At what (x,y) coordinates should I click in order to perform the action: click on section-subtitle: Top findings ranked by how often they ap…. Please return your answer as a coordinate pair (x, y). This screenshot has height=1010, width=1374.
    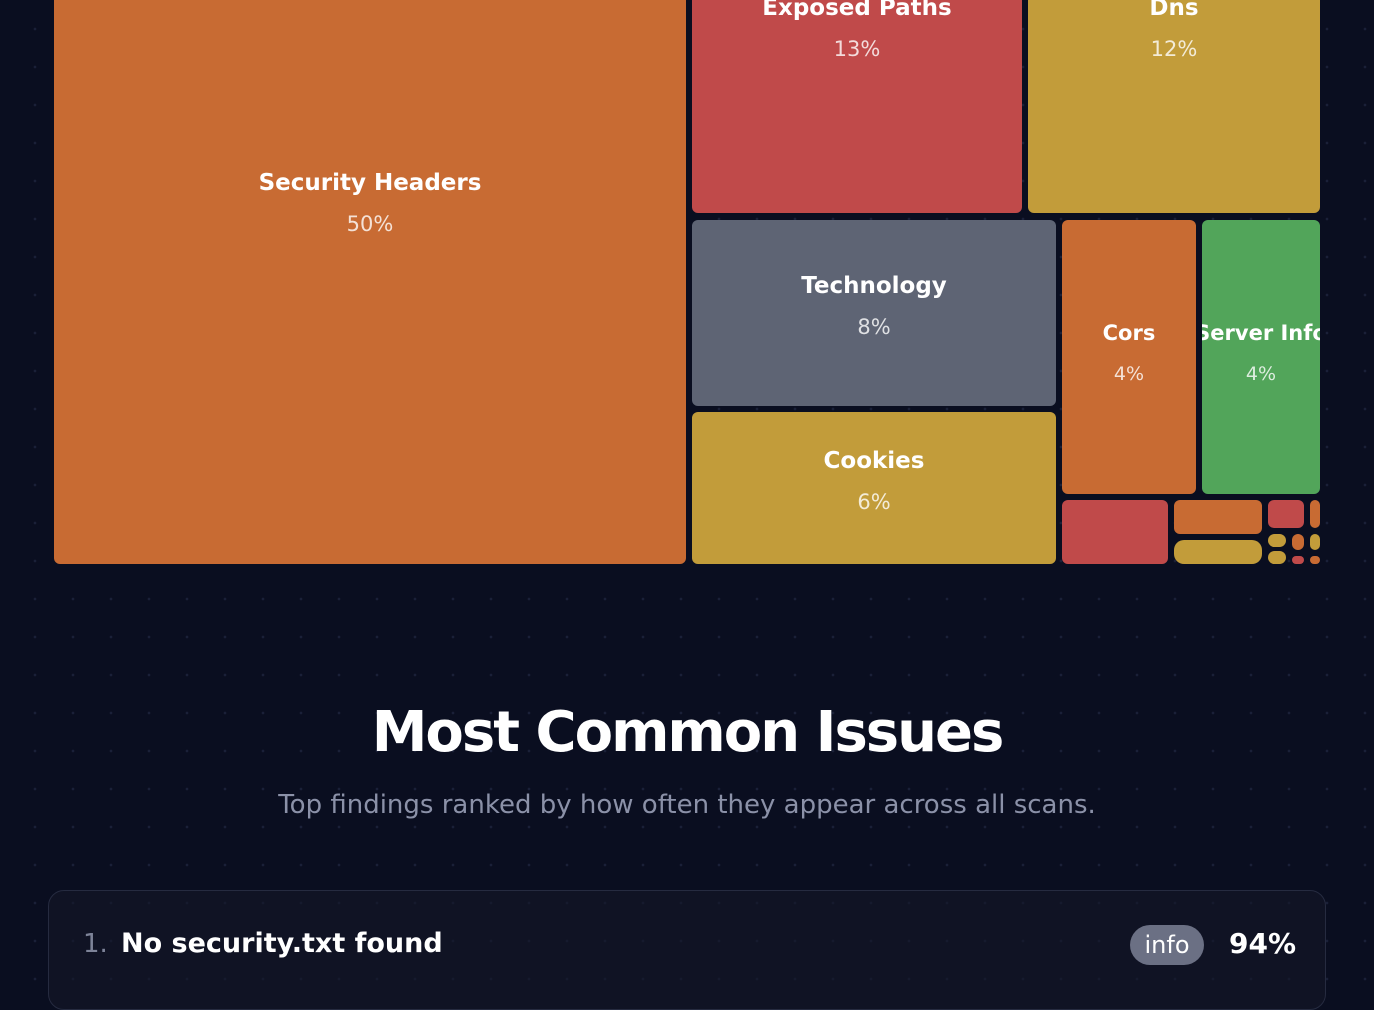
    Looking at the image, I should click on (687, 805).